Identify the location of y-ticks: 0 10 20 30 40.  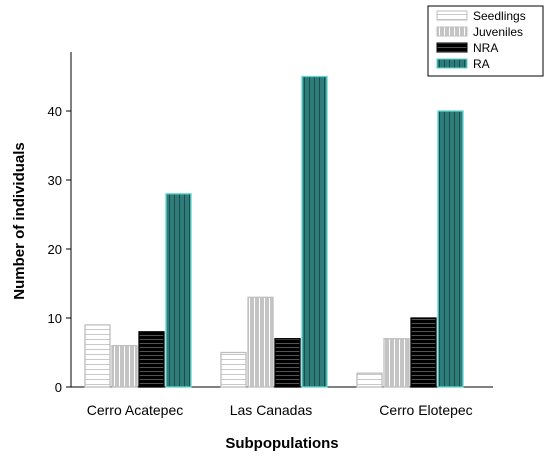
(59, 249).